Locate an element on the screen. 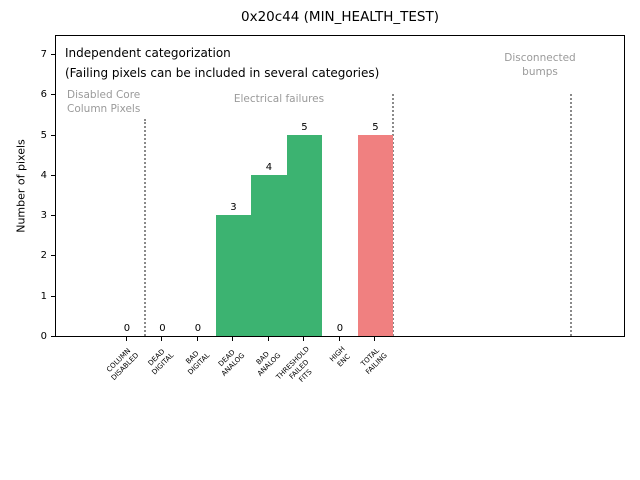 This screenshot has height=480, width=640. x-tick-label-dead-digital: DEAD DIGITAL is located at coordinates (161, 362).